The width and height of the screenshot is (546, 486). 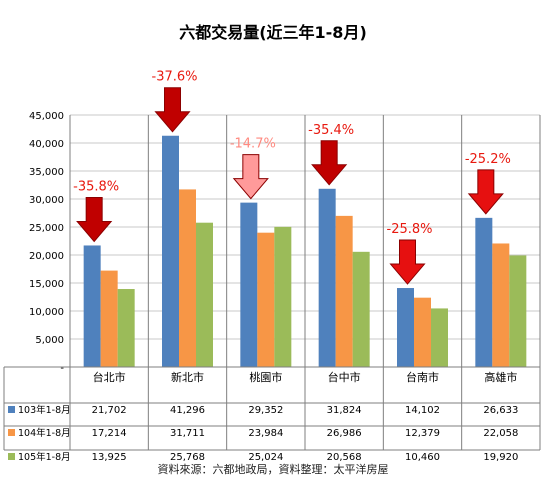 What do you see at coordinates (500, 457) in the screenshot?
I see `table-cell: 19,920` at bounding box center [500, 457].